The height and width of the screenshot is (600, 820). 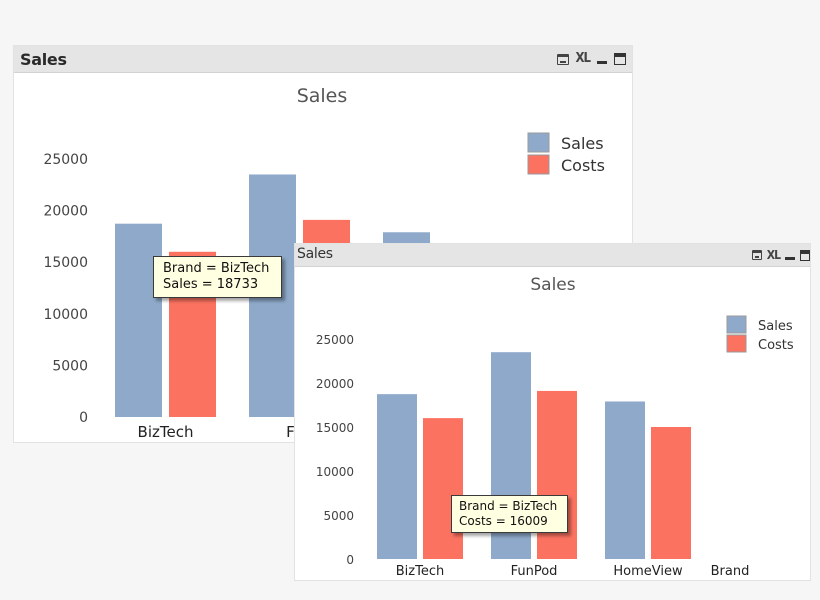 What do you see at coordinates (648, 571) in the screenshot?
I see `x-category-label: HomeView` at bounding box center [648, 571].